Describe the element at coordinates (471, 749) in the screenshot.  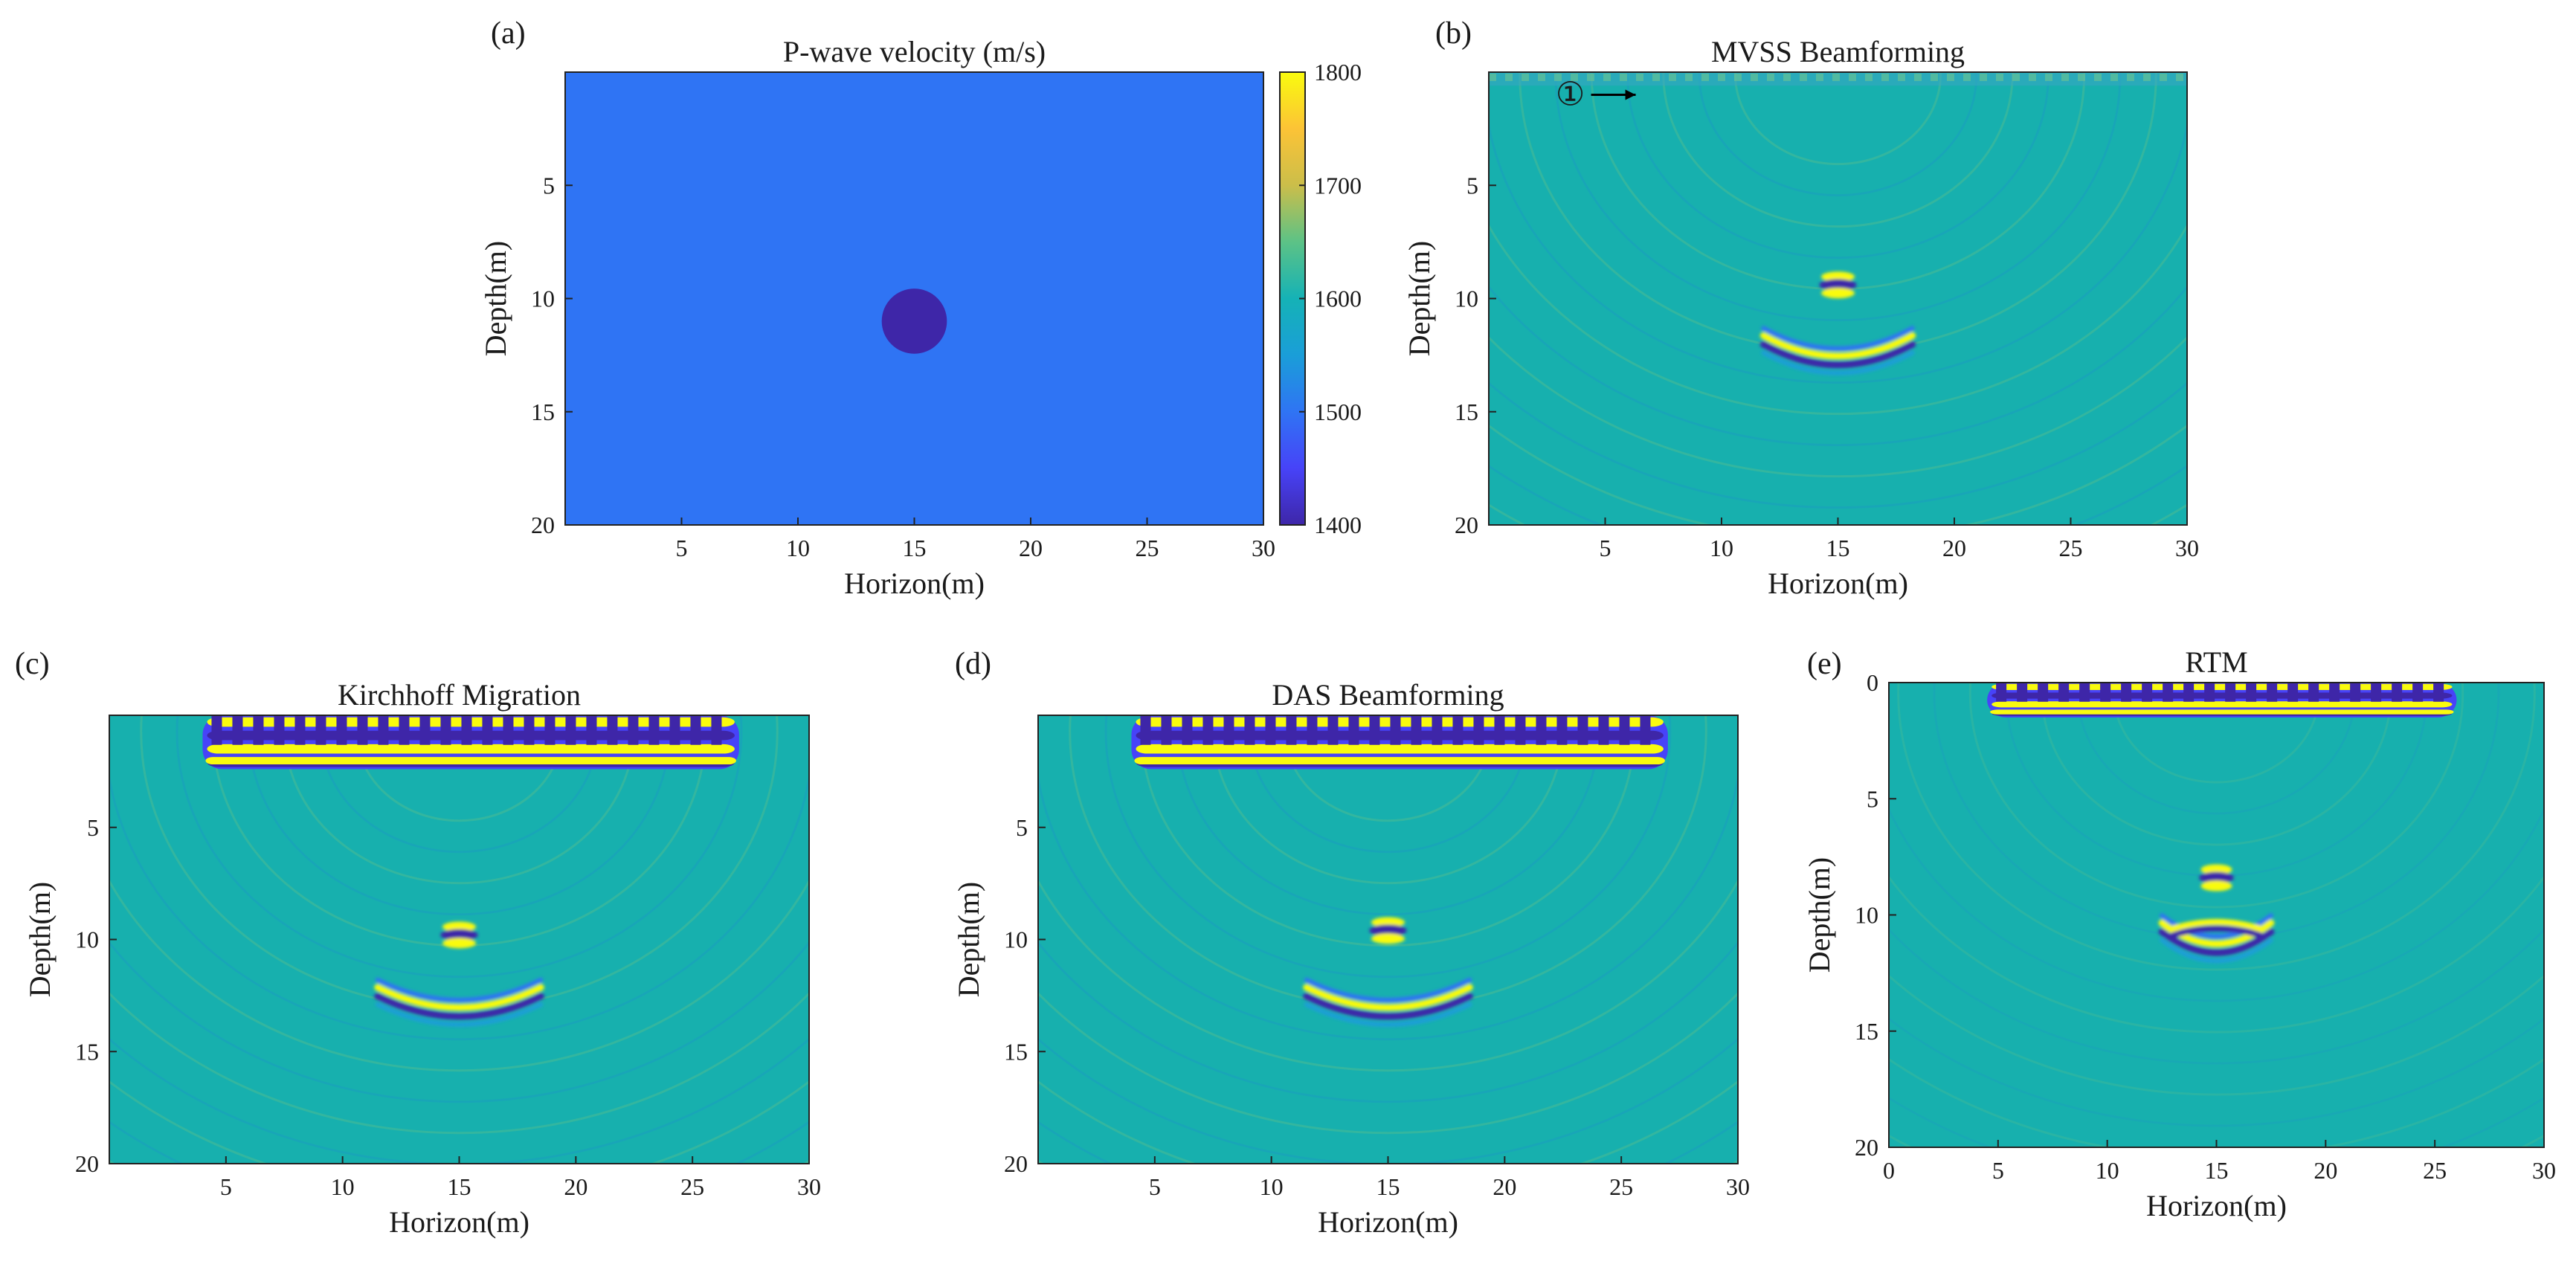
I see `surface-band-stripe` at that location.